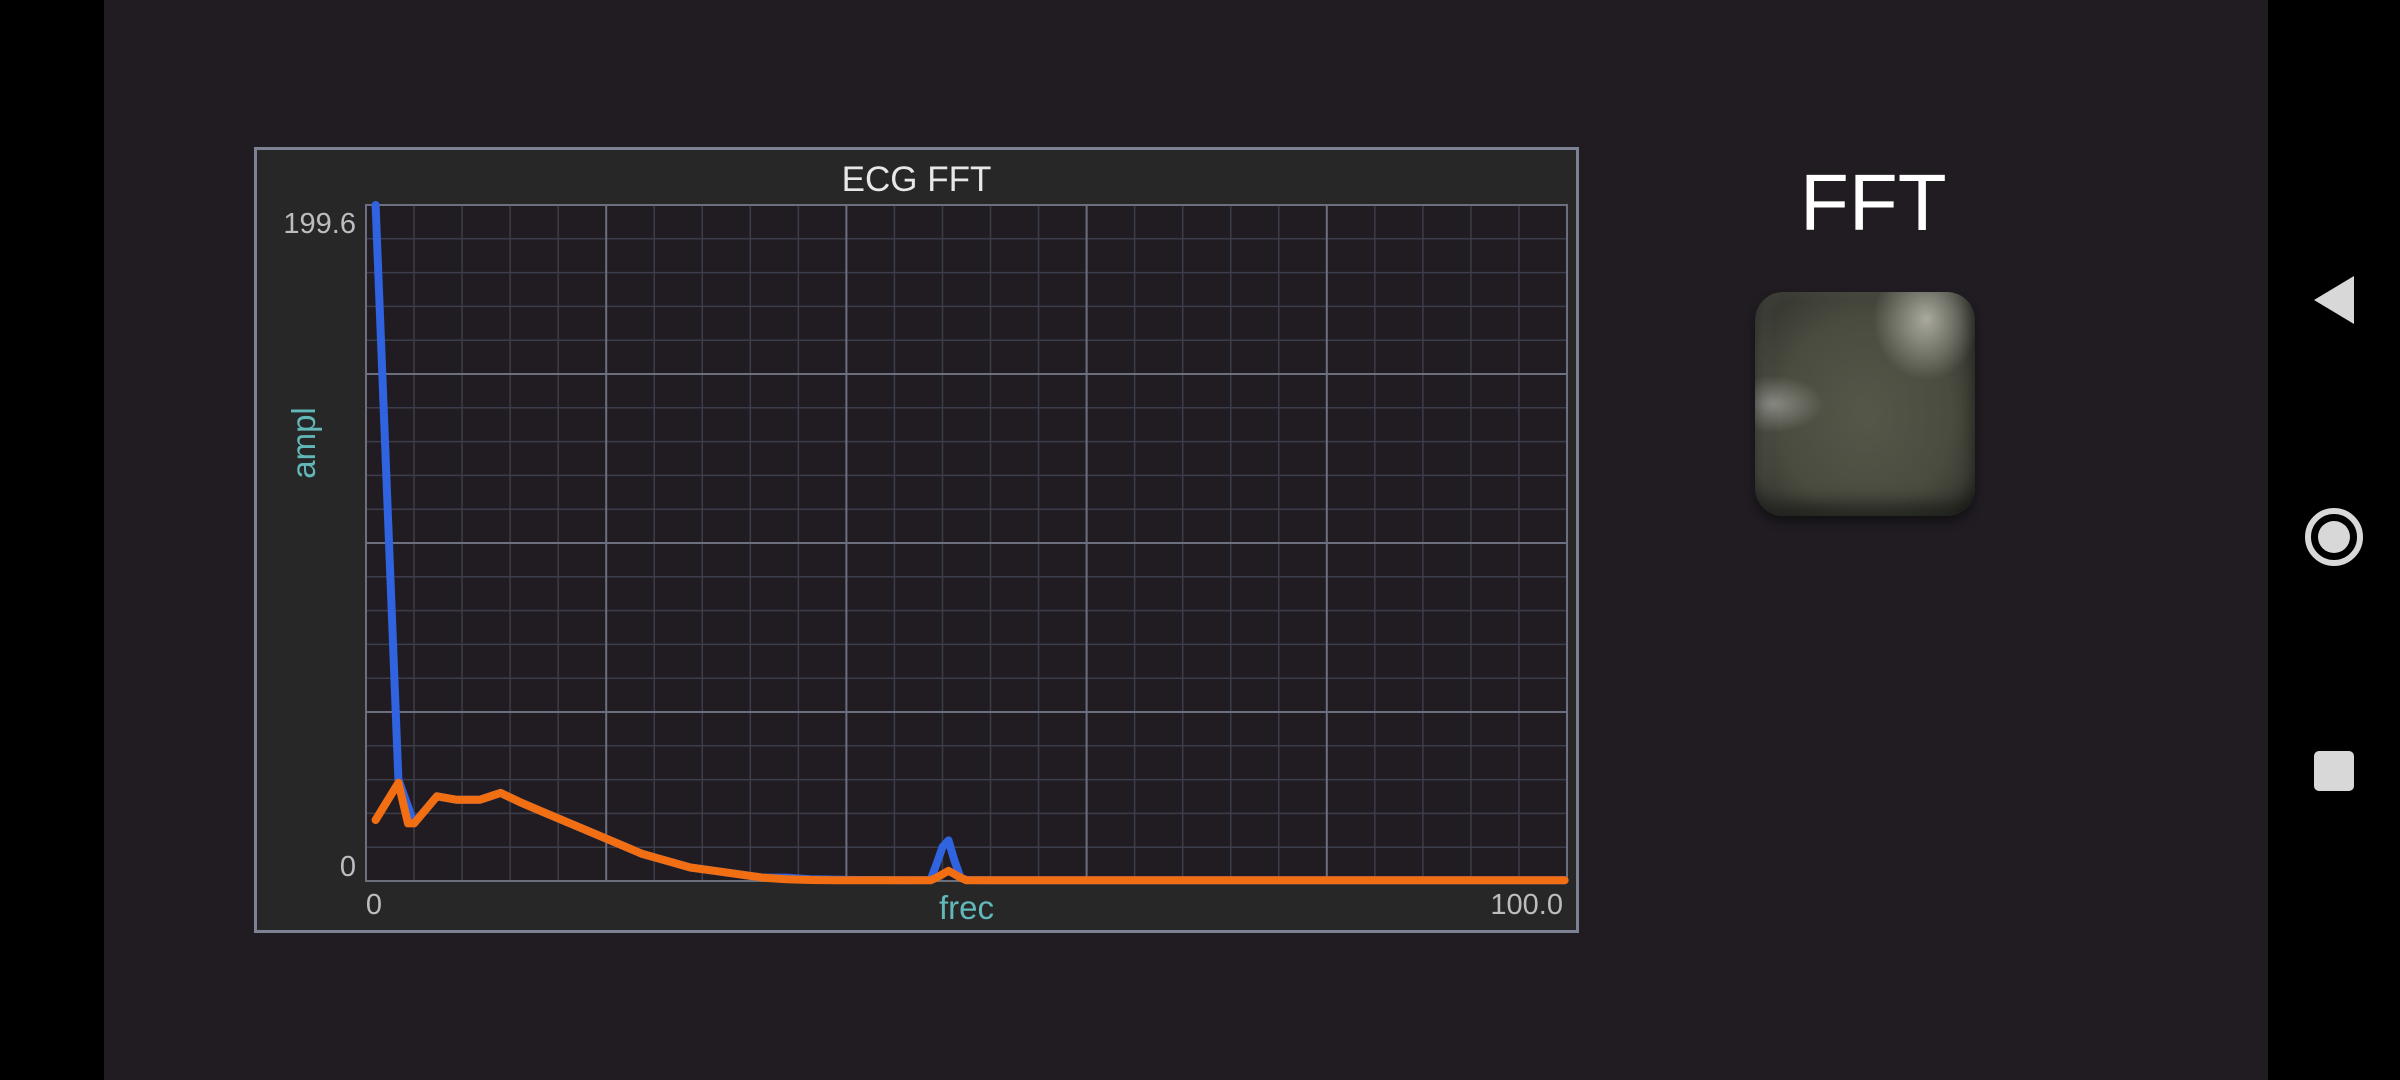 Image resolution: width=2400 pixels, height=1080 pixels. I want to click on fft-button, so click(1865, 404).